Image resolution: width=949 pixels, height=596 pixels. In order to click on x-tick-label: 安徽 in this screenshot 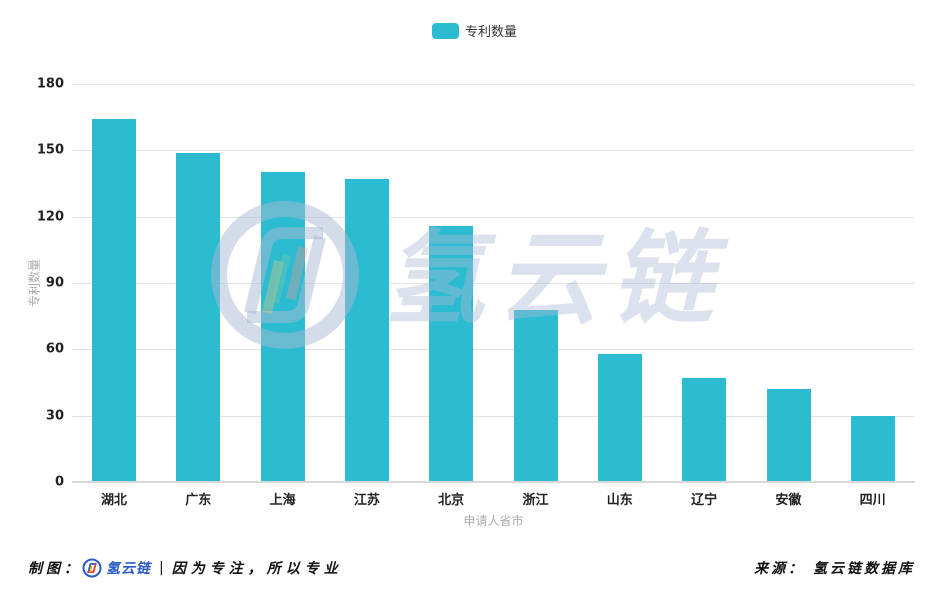, I will do `click(788, 500)`.